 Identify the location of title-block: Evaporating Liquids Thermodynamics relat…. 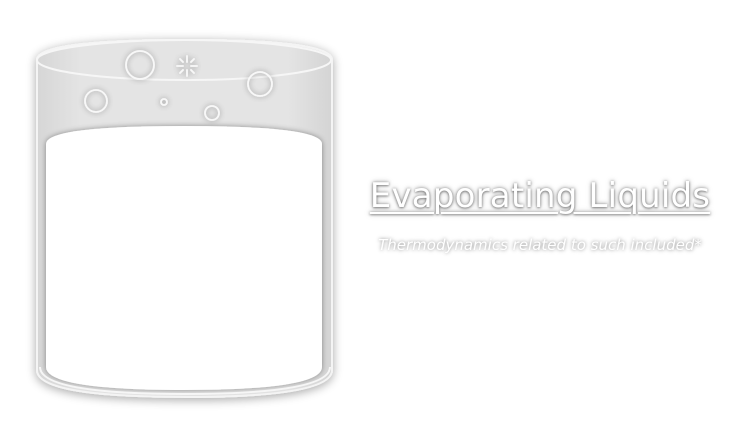
(540, 215).